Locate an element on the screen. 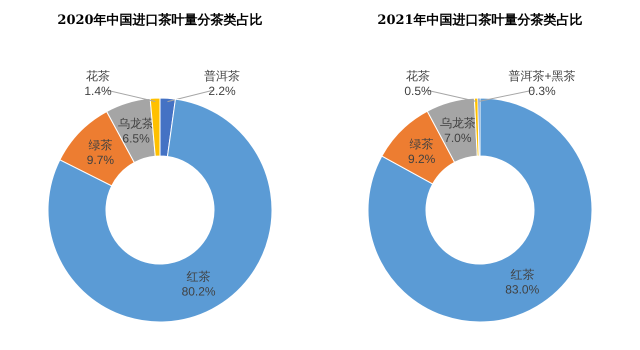 The image size is (640, 350). chart-title: 2020年中国进口茶叶量分茶类占比 is located at coordinates (160, 20).